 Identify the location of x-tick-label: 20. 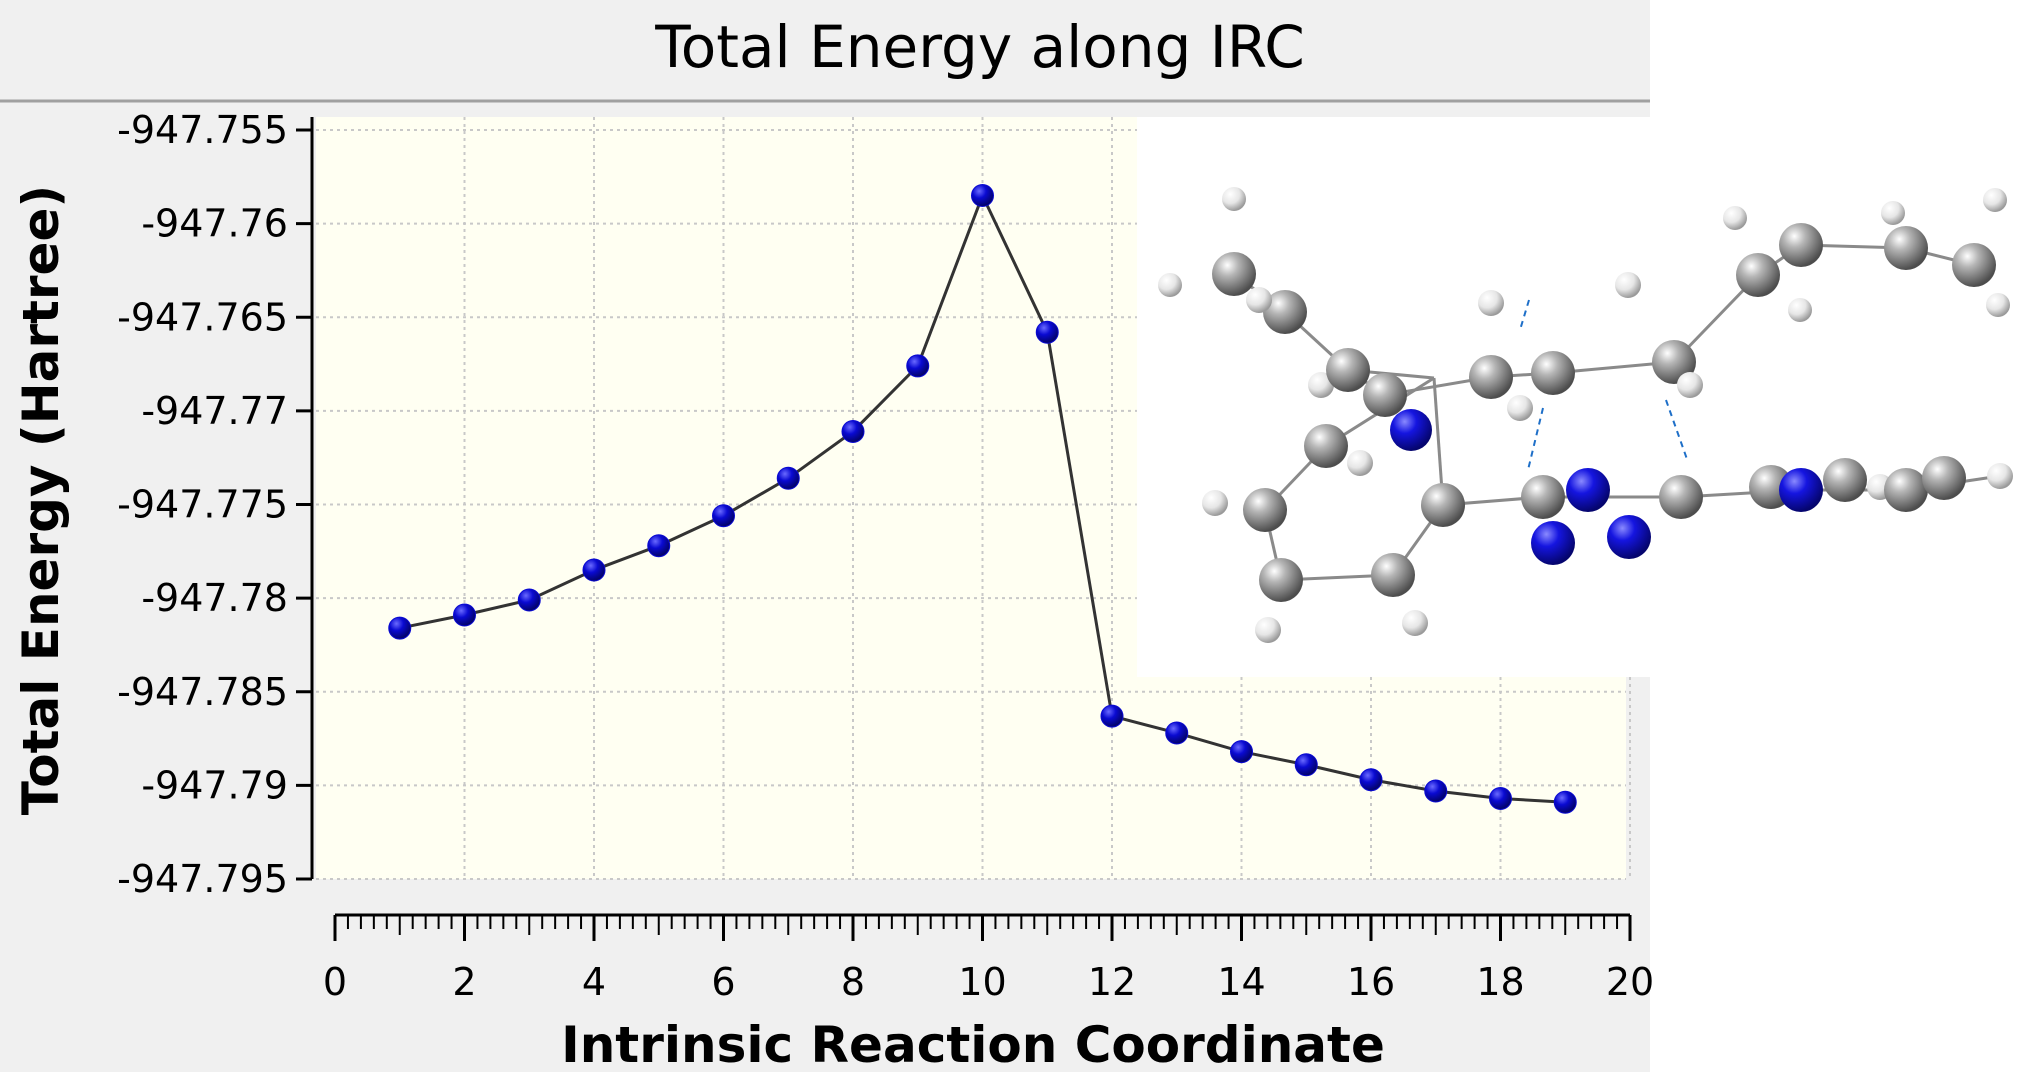
(1630, 982).